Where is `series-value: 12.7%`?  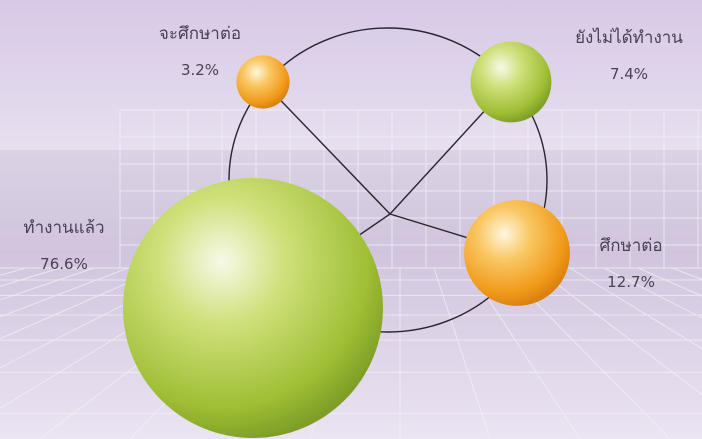 series-value: 12.7% is located at coordinates (631, 282).